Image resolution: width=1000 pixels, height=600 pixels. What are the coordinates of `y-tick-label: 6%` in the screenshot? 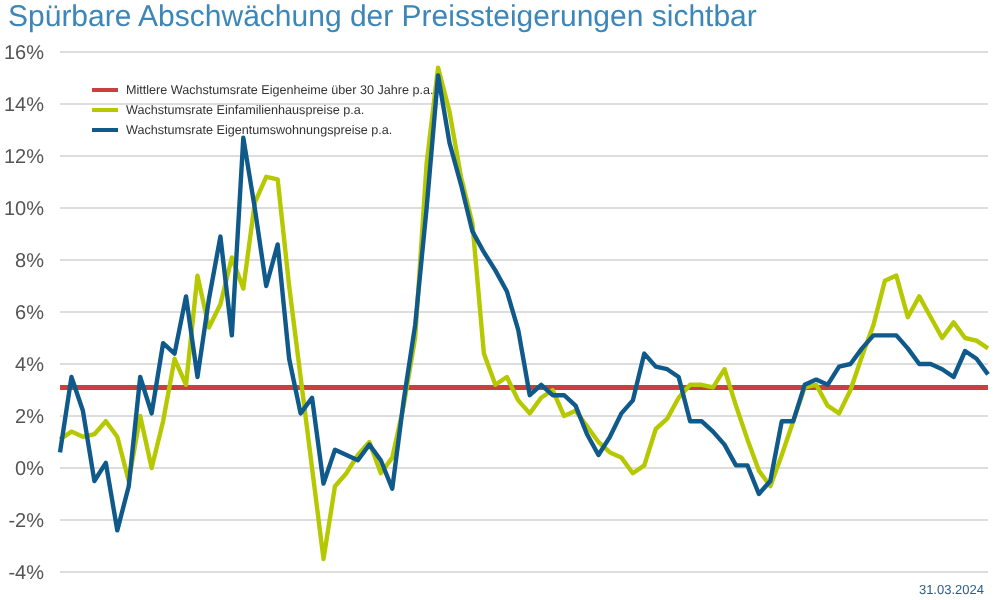 It's located at (30, 314).